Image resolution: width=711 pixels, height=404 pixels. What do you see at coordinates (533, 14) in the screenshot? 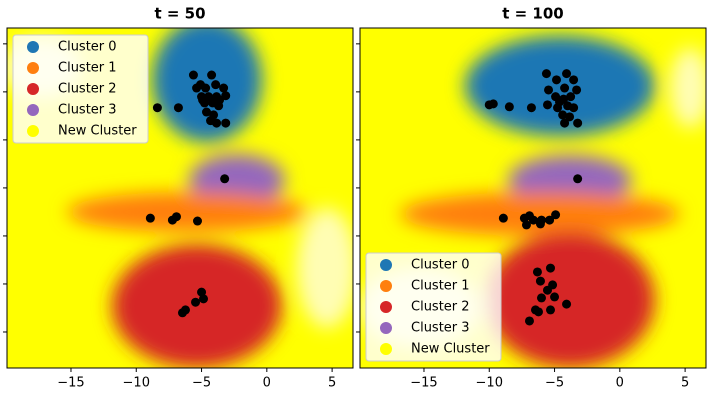
I see `panel-title: t = 100` at bounding box center [533, 14].